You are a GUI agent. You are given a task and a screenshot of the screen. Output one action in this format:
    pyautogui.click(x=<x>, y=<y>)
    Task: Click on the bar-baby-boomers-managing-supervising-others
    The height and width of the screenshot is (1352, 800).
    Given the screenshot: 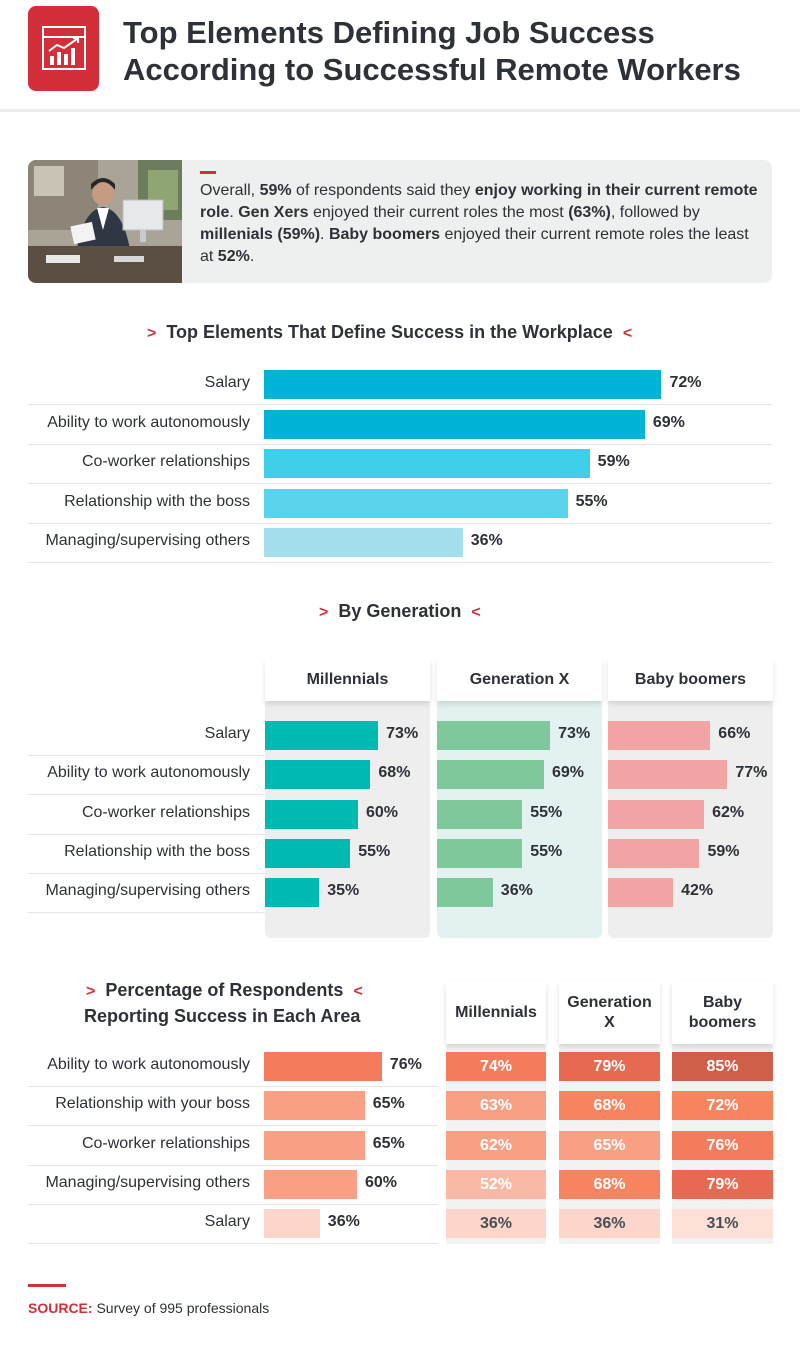 What is the action you would take?
    pyautogui.click(x=641, y=893)
    